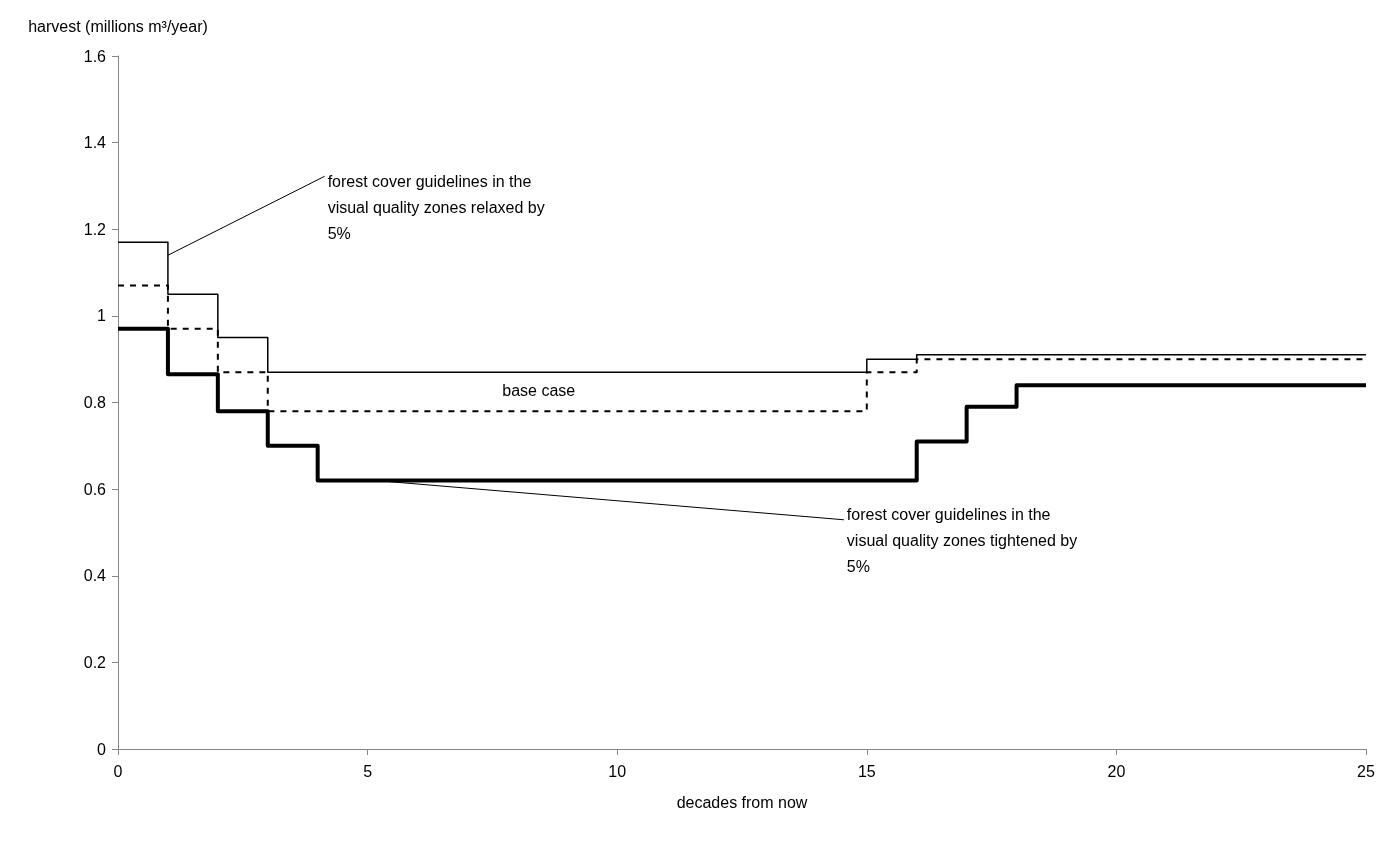 Image resolution: width=1395 pixels, height=844 pixels. Describe the element at coordinates (102, 316) in the screenshot. I see `y-tick-label: 1` at that location.